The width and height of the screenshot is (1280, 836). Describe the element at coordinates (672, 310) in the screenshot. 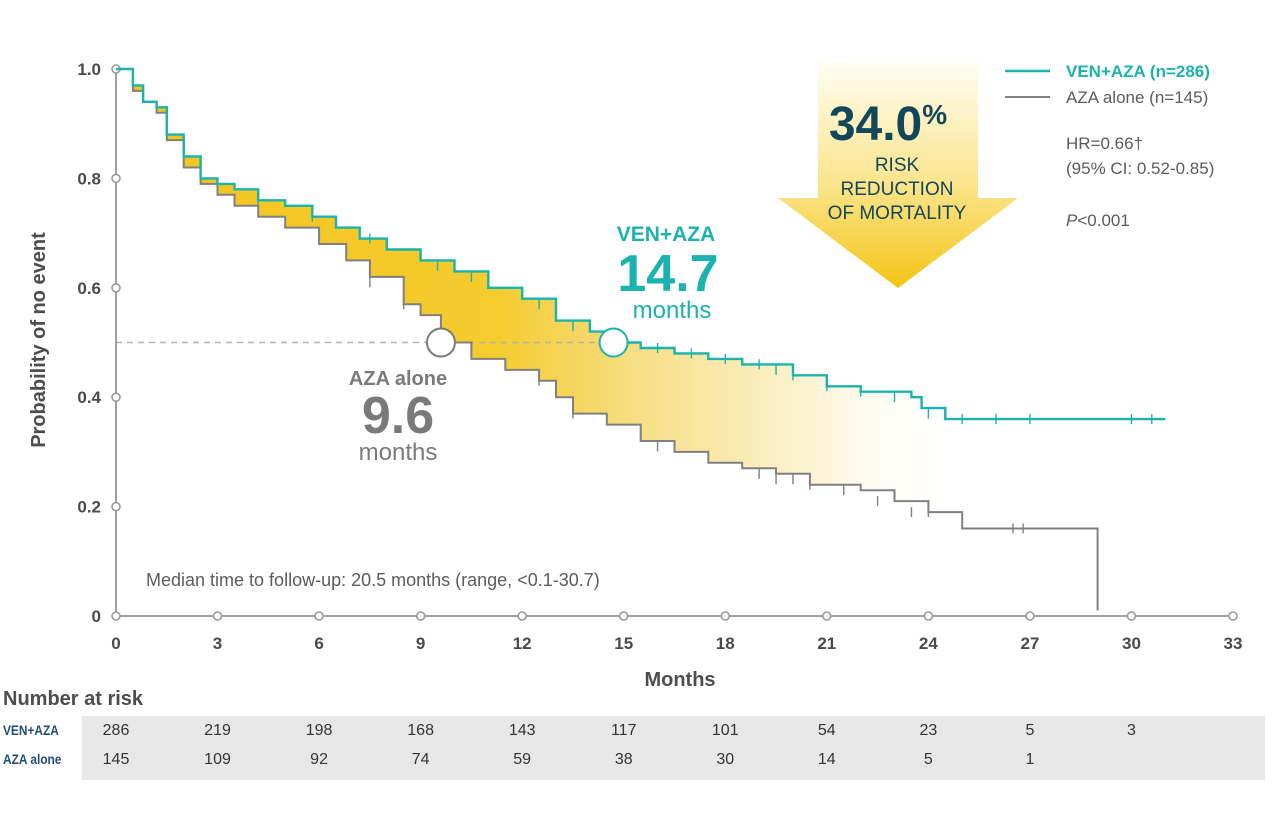

I see `ven-aza-median-unit: months` at that location.